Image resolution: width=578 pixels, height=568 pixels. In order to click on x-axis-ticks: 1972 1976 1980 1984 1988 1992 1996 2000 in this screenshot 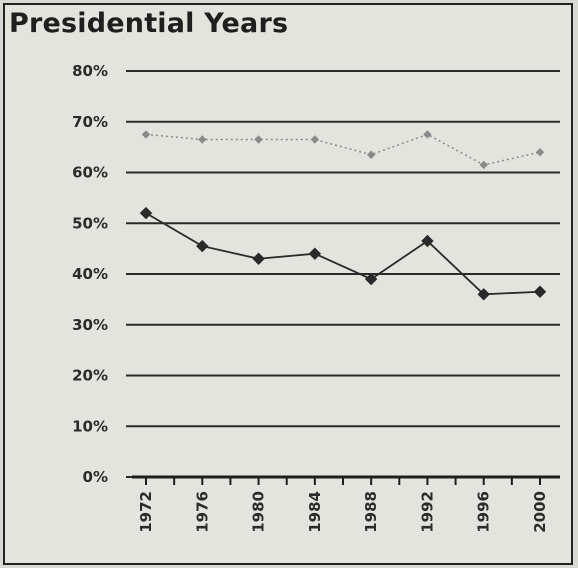, I will do `click(343, 512)`.